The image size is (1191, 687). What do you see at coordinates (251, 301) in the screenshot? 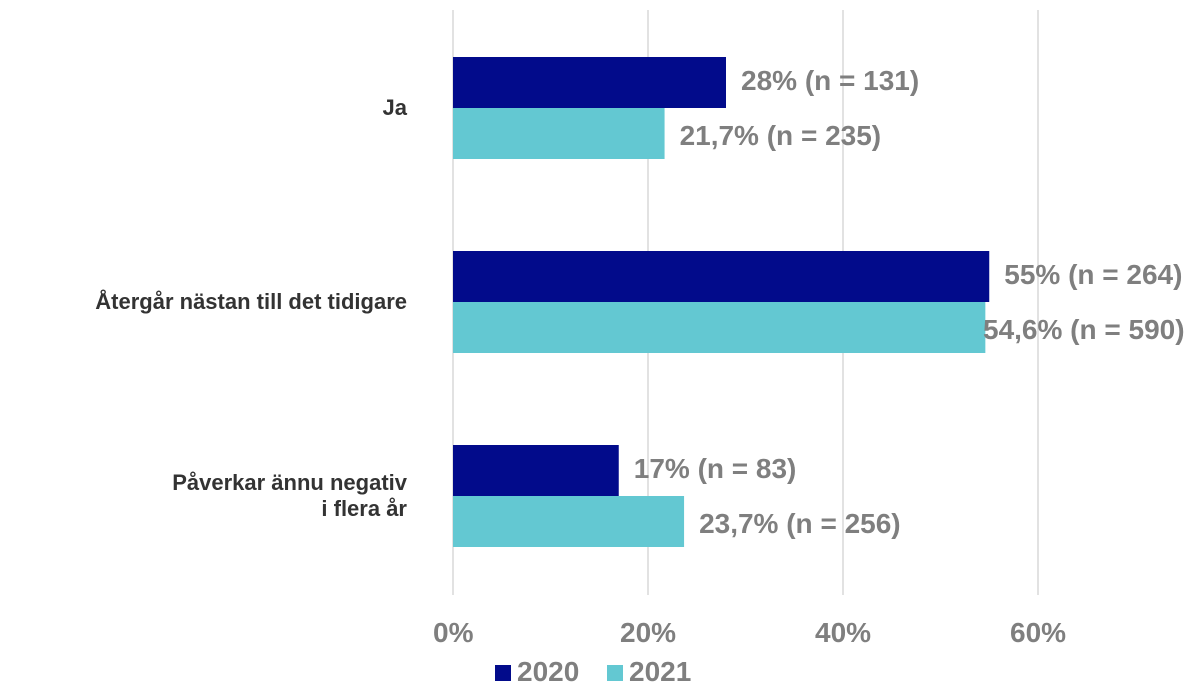
I see `category-label: Återgår nästan till det tidigare` at bounding box center [251, 301].